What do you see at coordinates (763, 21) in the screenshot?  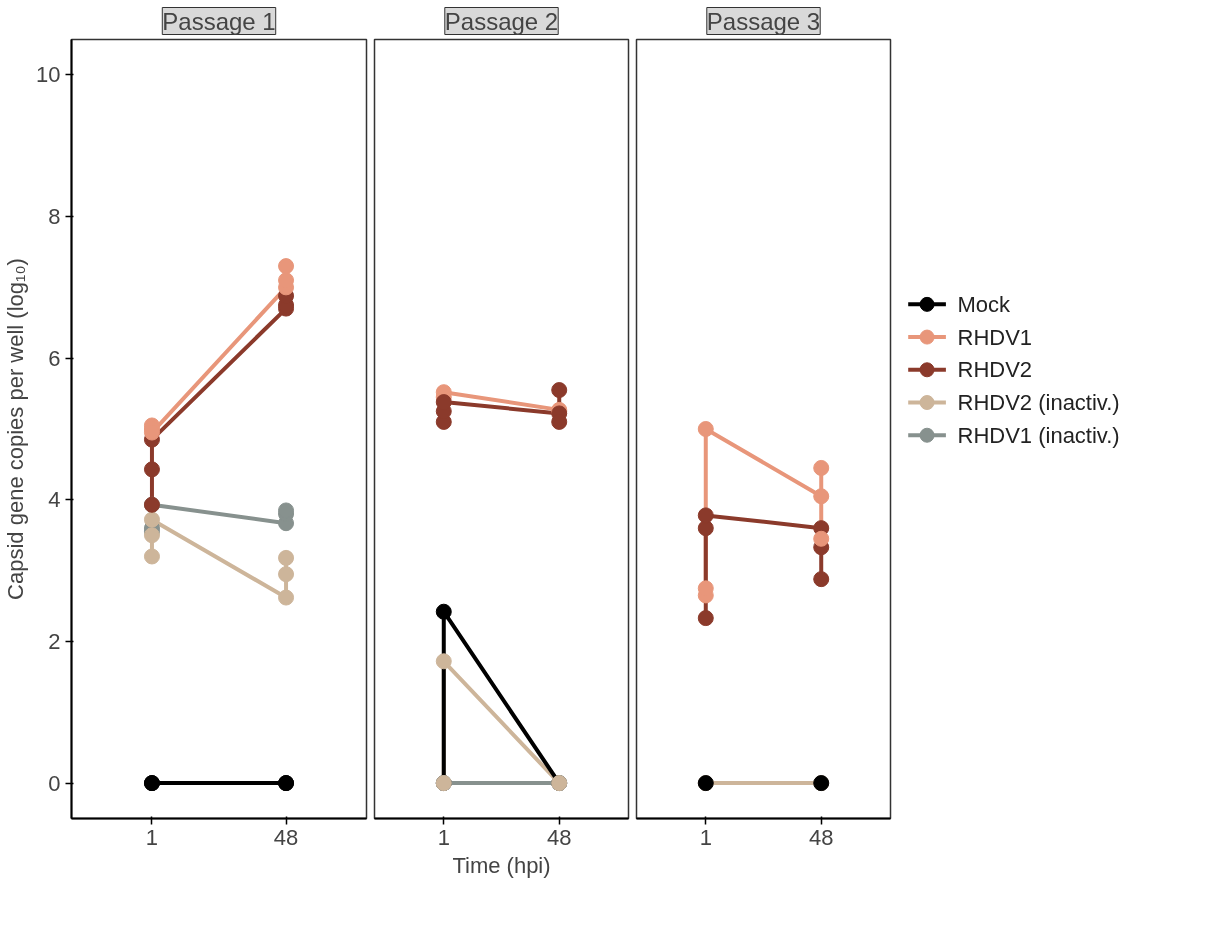 I see `chart-title: Passage 3` at bounding box center [763, 21].